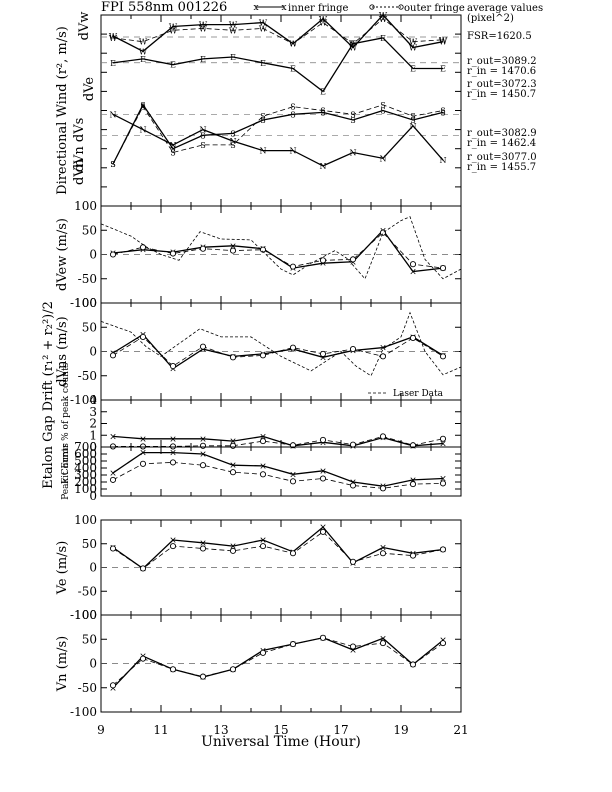  Describe the element at coordinates (501, 143) in the screenshot. I see `r-in-value: r_in = 1462.4` at that location.